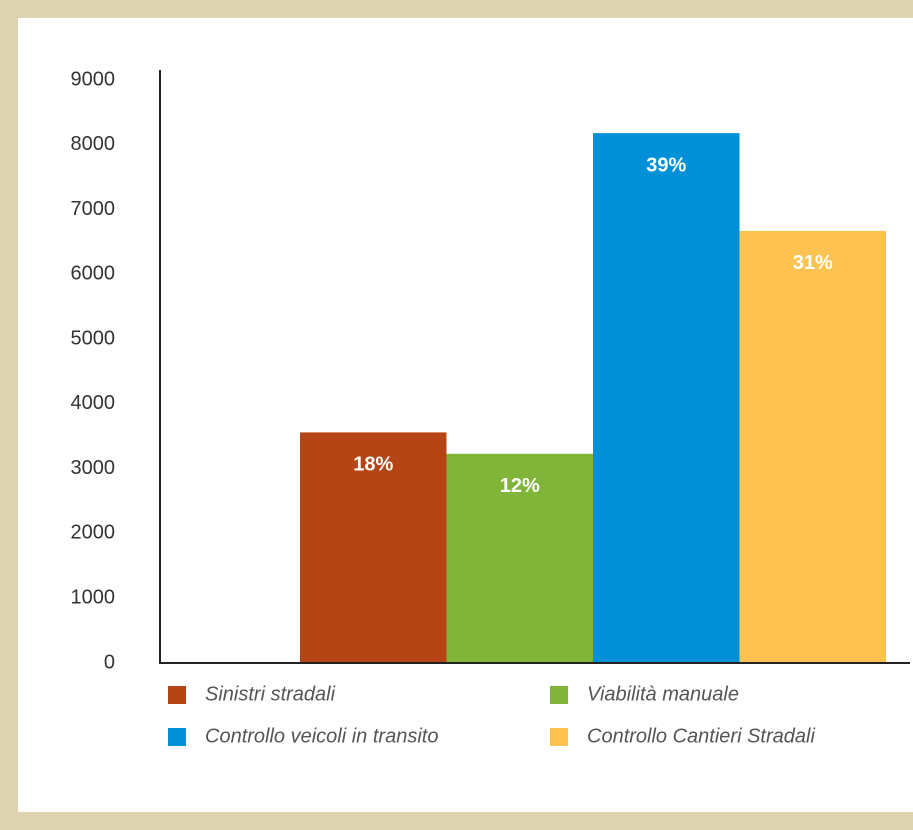 The height and width of the screenshot is (830, 913). Describe the element at coordinates (813, 263) in the screenshot. I see `bar-label: 31%` at that location.